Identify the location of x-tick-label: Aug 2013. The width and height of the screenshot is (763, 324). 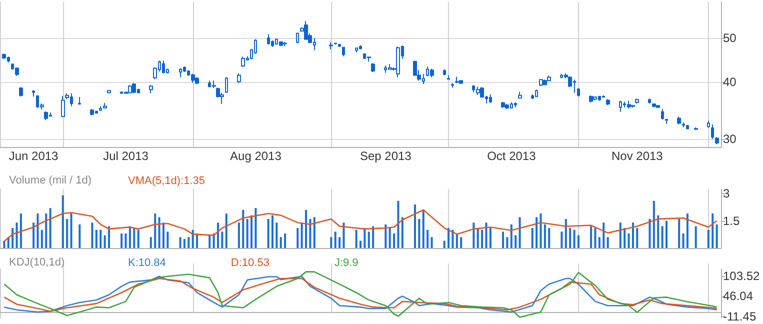
(256, 156).